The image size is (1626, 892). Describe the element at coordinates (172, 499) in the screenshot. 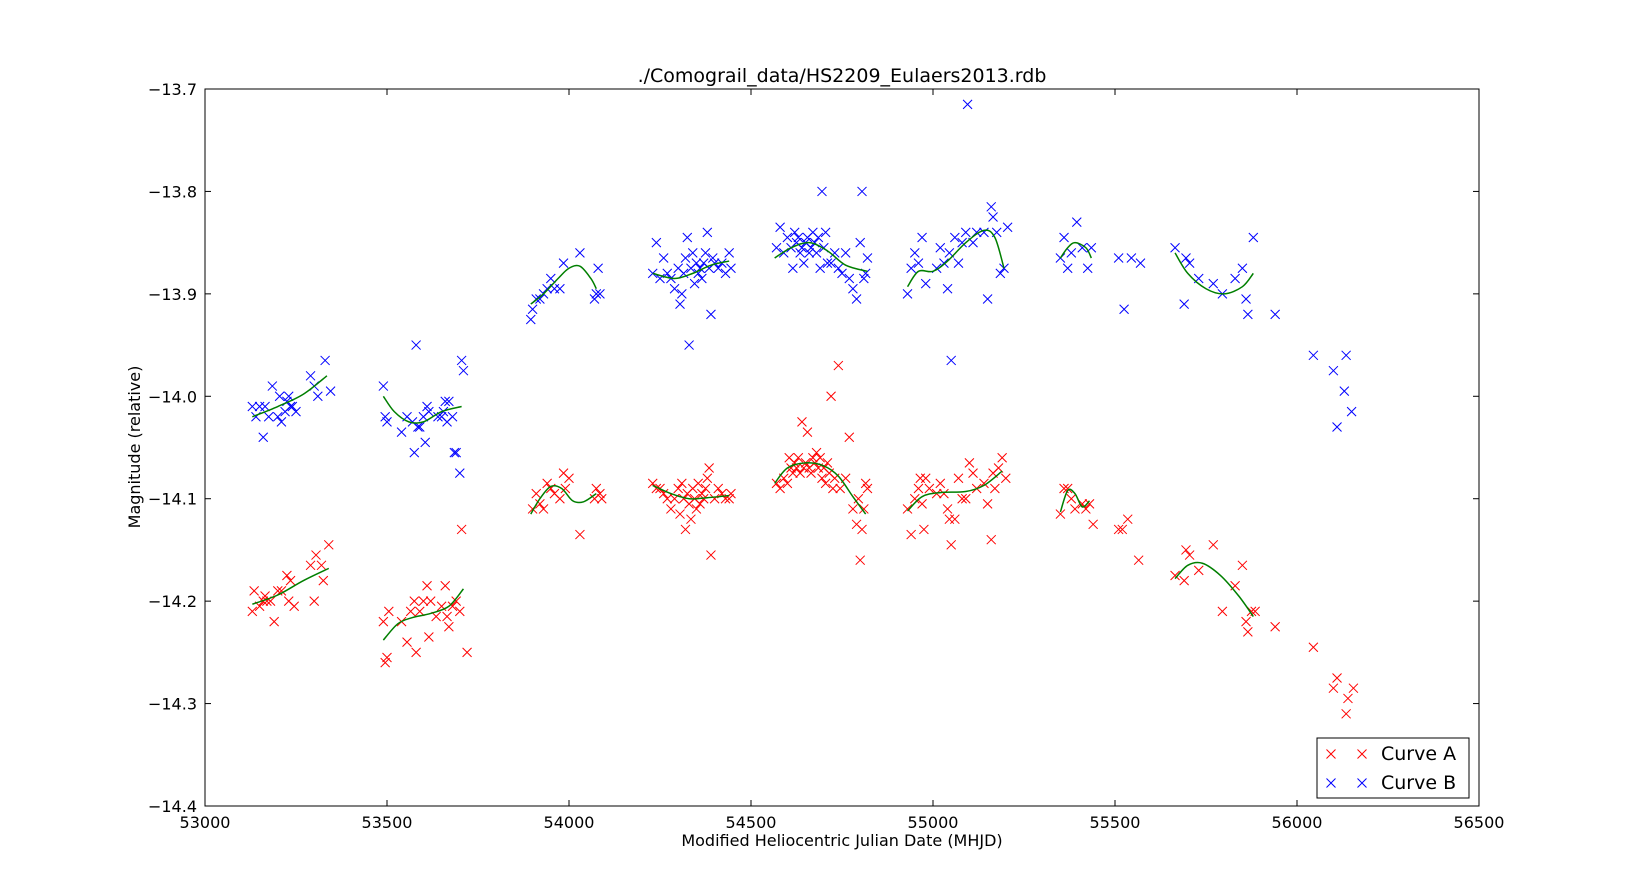

I see `y-tick-label: −14.1` at that location.